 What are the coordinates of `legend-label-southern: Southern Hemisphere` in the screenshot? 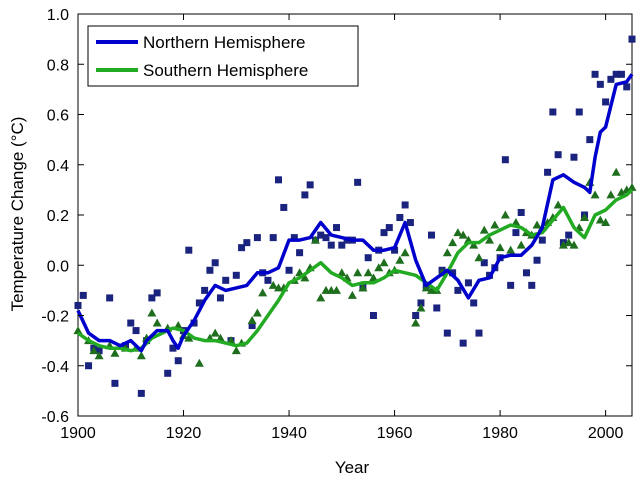 It's located at (225, 70).